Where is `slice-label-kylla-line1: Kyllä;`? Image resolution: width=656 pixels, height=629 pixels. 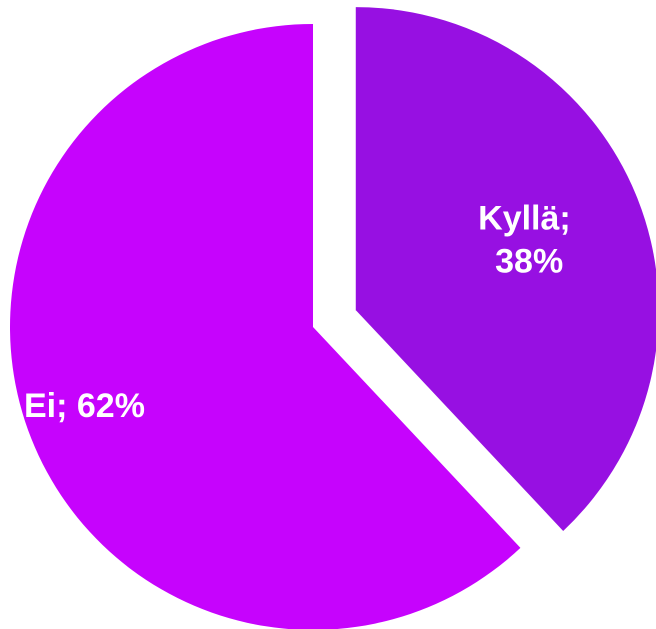
slice-label-kylla-line1: Kyllä; is located at coordinates (524, 218).